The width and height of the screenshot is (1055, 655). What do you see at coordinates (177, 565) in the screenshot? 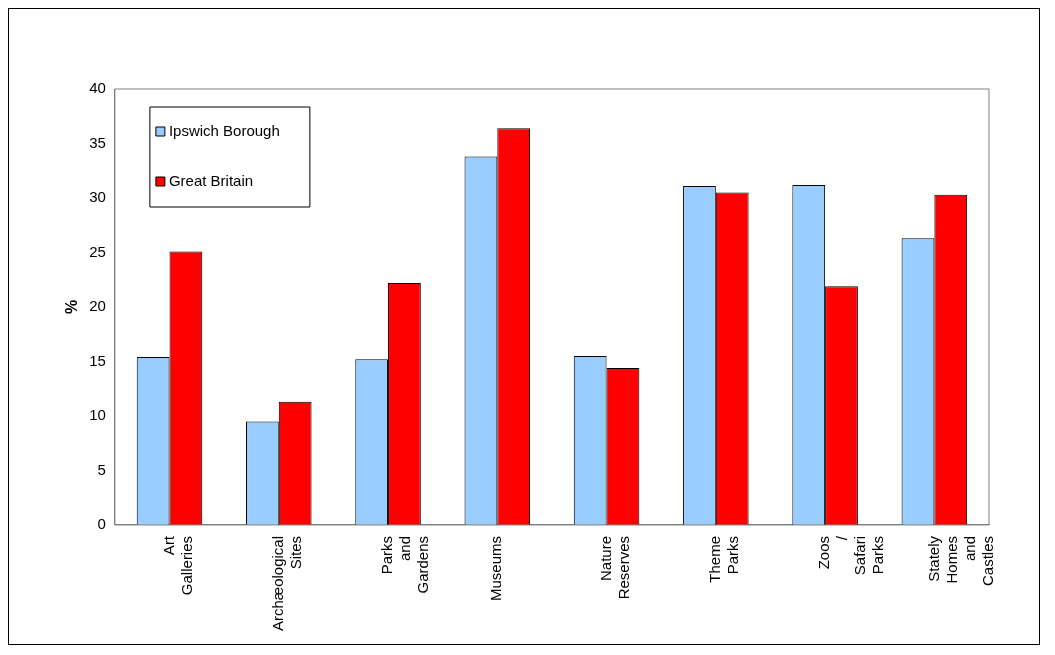
I see `x-tick-label: Art Galleries` at bounding box center [177, 565].